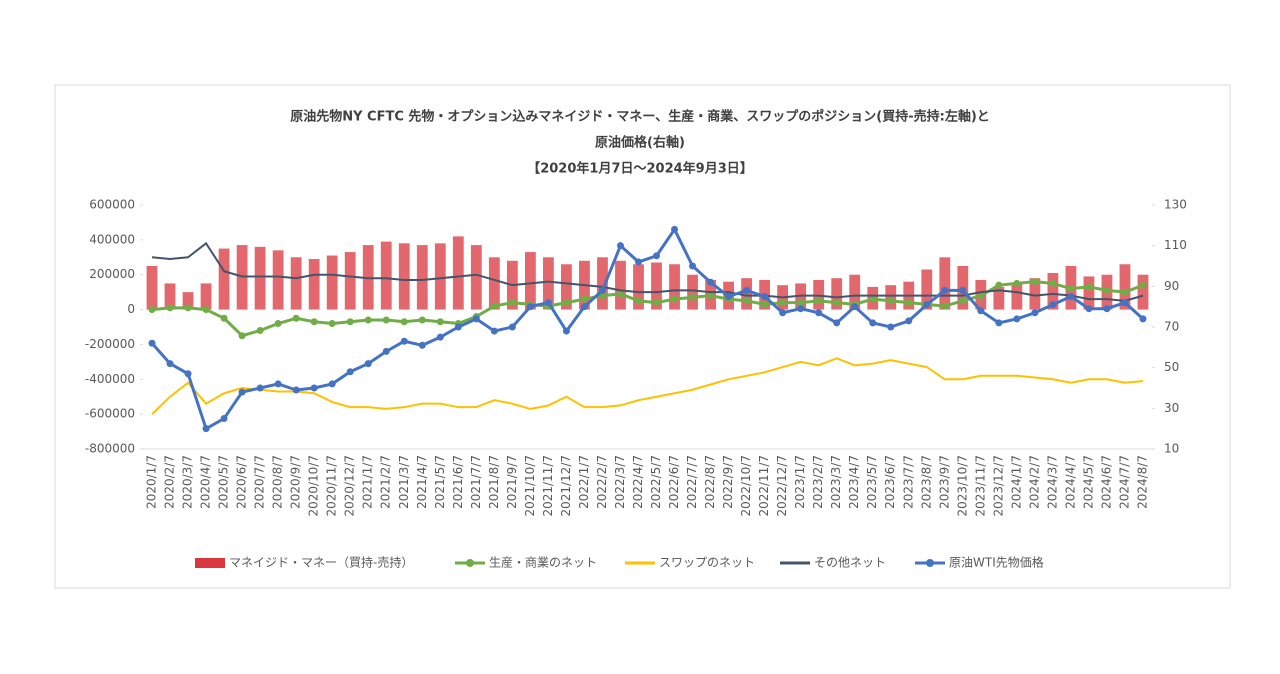  What do you see at coordinates (110, 414) in the screenshot?
I see `y-tick-label: -600000` at bounding box center [110, 414].